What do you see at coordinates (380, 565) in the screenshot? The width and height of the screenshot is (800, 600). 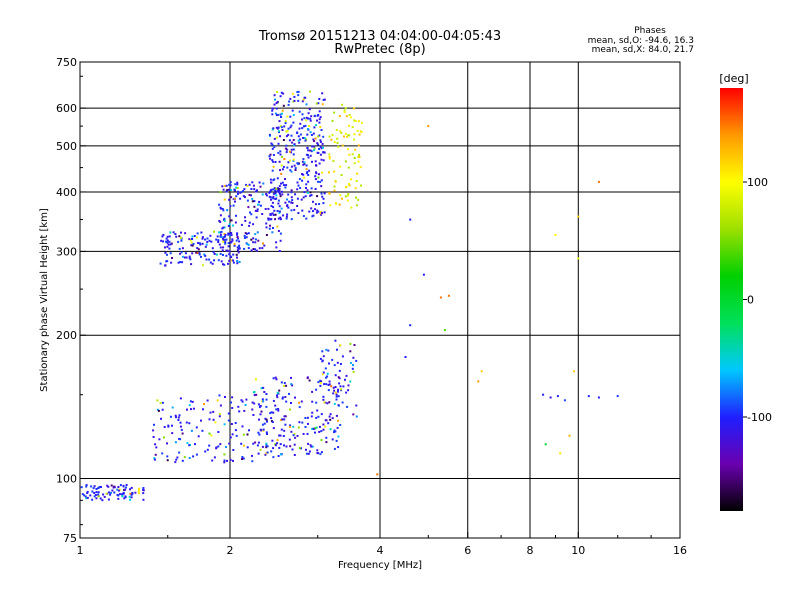 I see `x-axis-label: Frequency [MHz]` at bounding box center [380, 565].